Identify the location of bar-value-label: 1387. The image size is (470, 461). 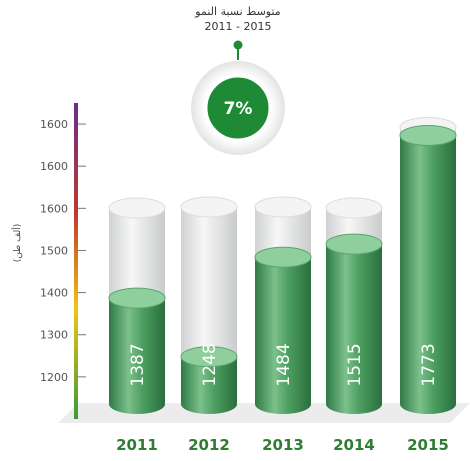
(138, 364).